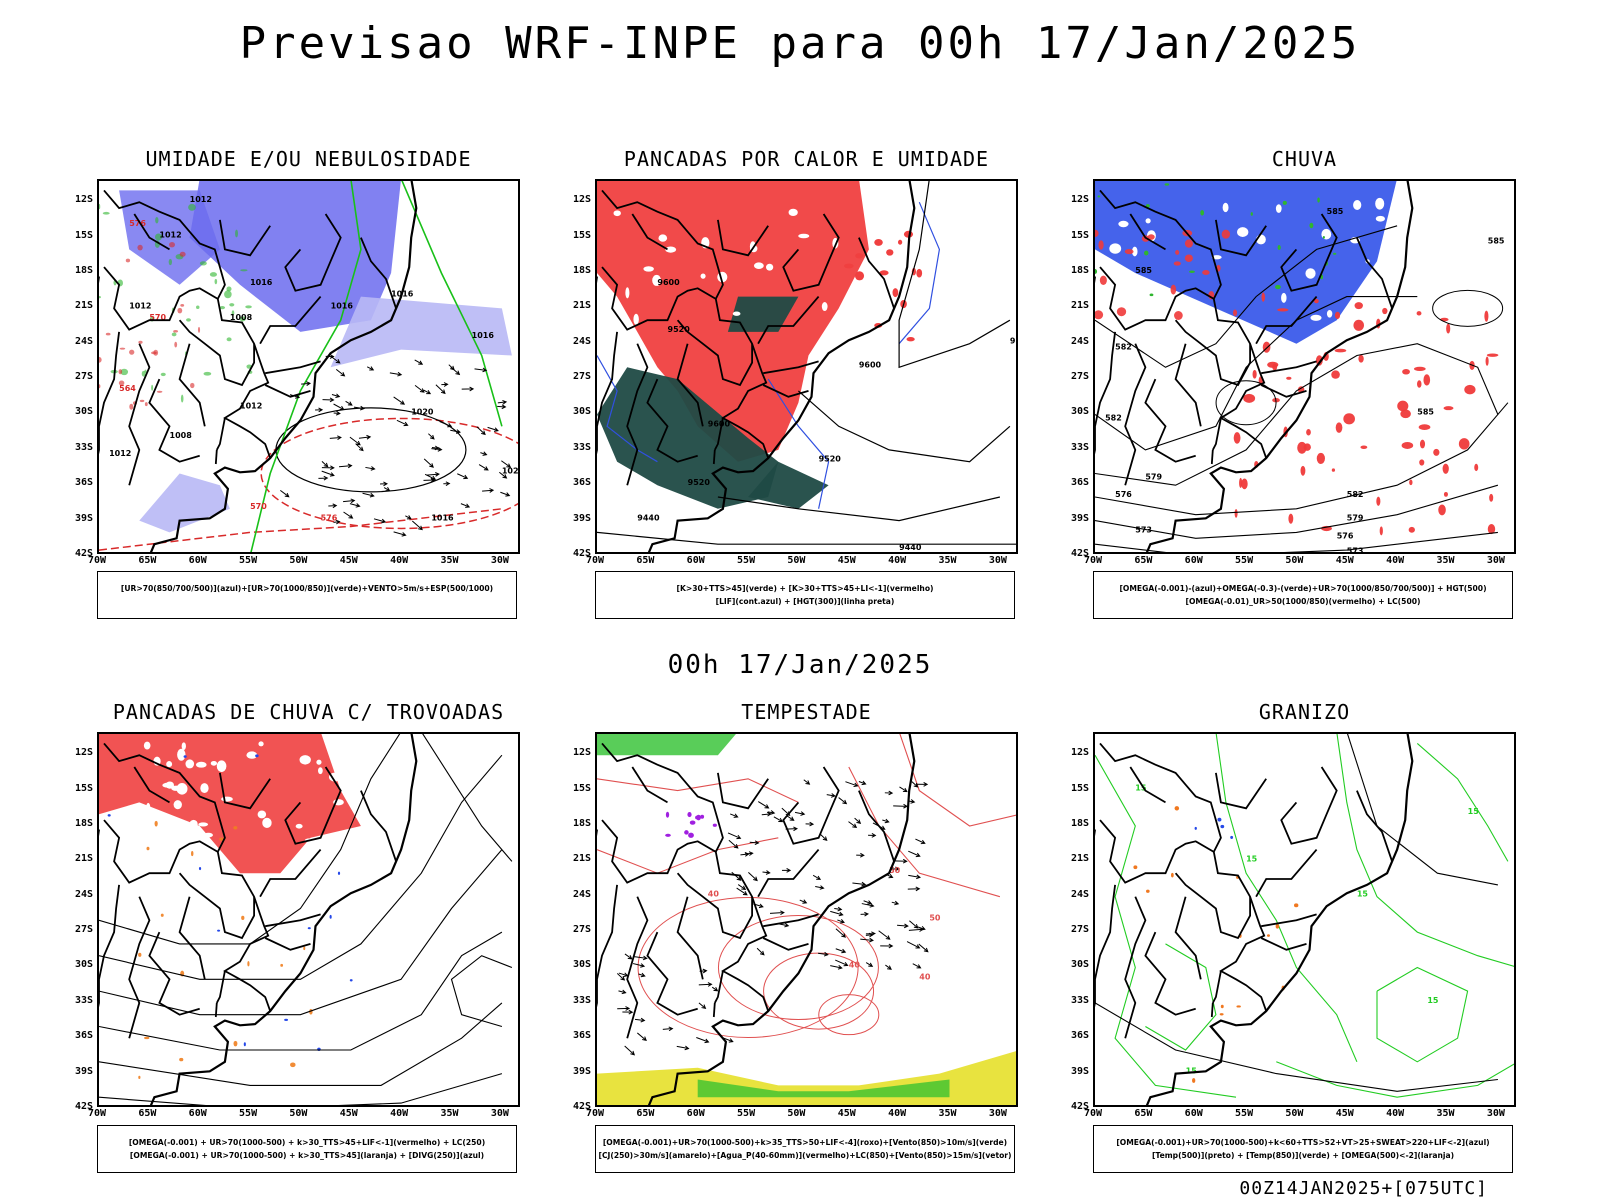  What do you see at coordinates (1496, 241) in the screenshot?
I see `contour-label: 585` at bounding box center [1496, 241].